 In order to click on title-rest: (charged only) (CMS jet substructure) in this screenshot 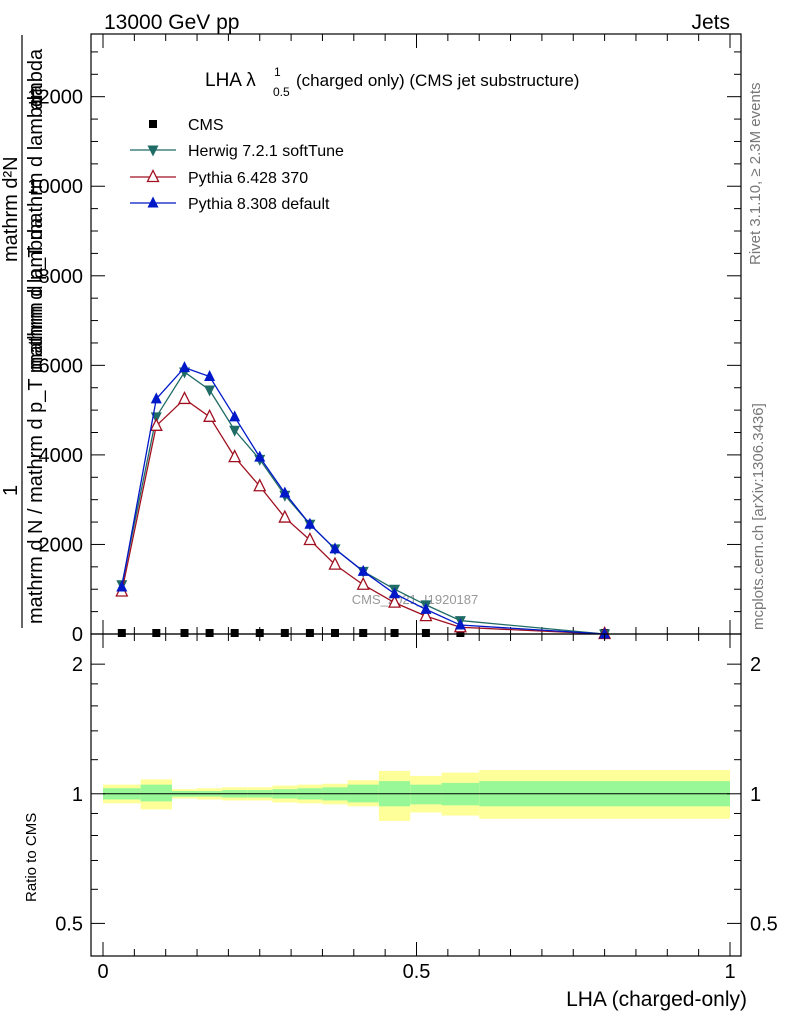, I will do `click(437, 80)`.